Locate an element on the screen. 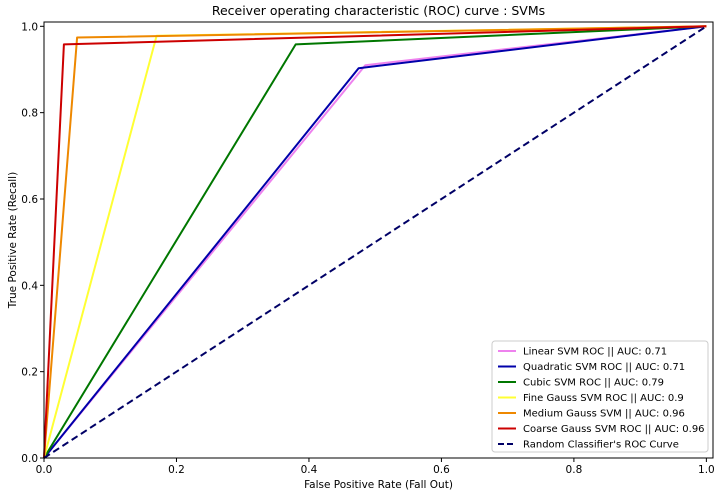  y-tick-label: 0.8 is located at coordinates (29, 114).